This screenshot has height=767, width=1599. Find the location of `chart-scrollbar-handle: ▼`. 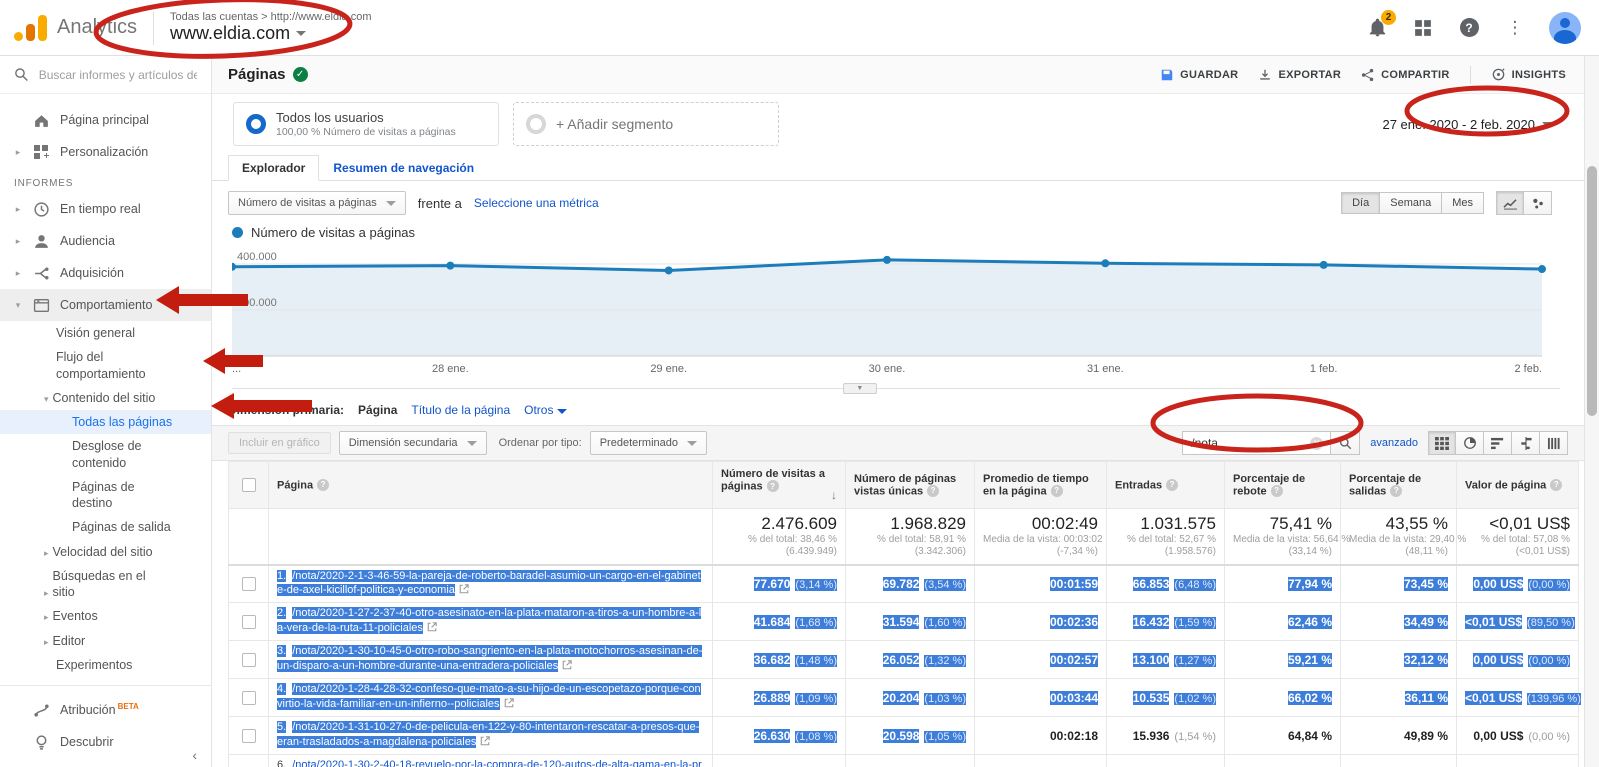

chart-scrollbar-handle: ▼ is located at coordinates (859, 388).